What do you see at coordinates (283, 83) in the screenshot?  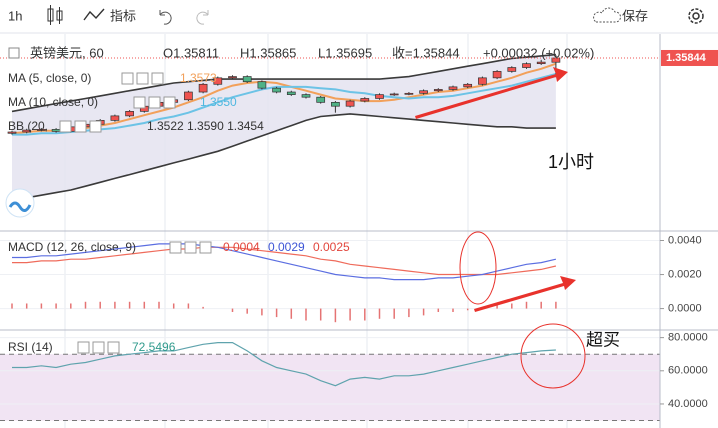 I see `bb-upper` at bounding box center [283, 83].